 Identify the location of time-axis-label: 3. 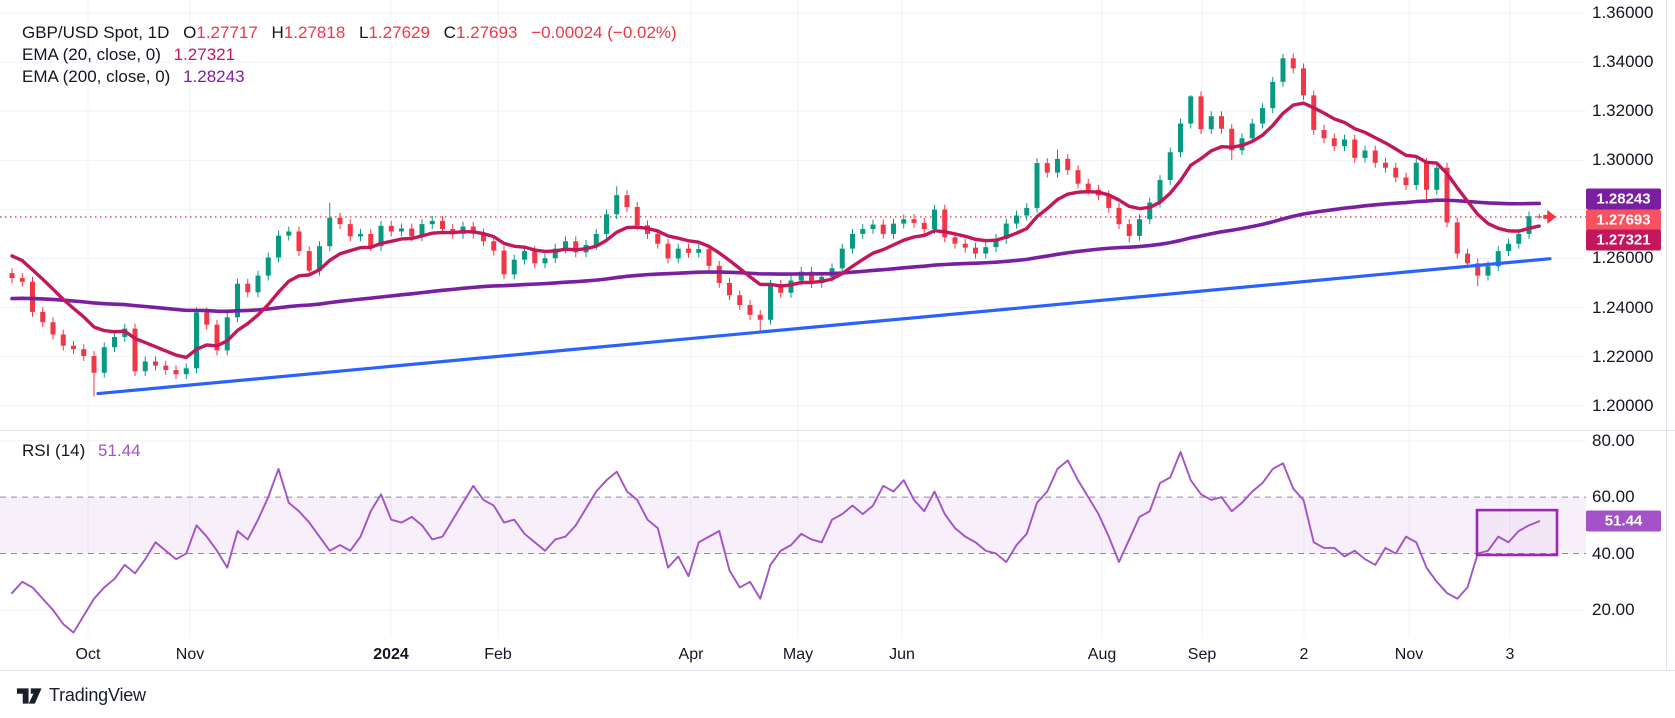
(1510, 654).